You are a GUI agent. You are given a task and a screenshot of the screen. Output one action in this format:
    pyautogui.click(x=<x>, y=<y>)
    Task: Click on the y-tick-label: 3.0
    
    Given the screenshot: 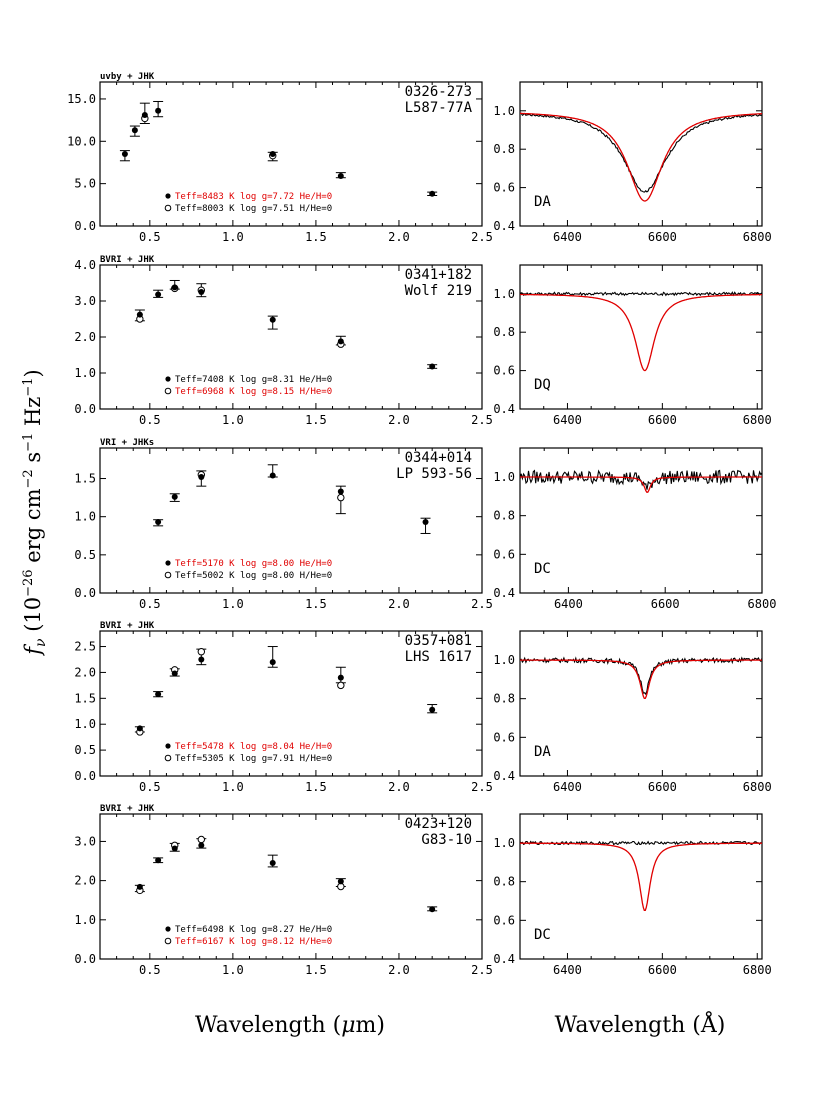 What is the action you would take?
    pyautogui.click(x=85, y=841)
    